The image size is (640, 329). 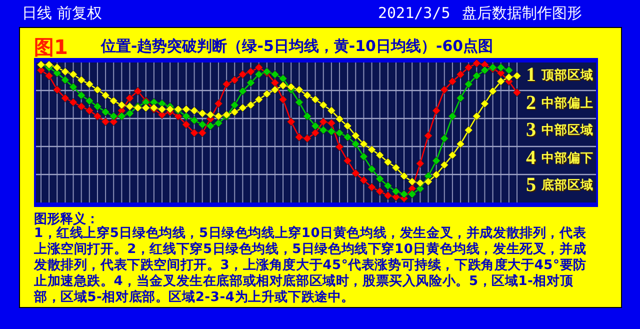 I want to click on subtitle: 日线 前复权, so click(x=62, y=13).